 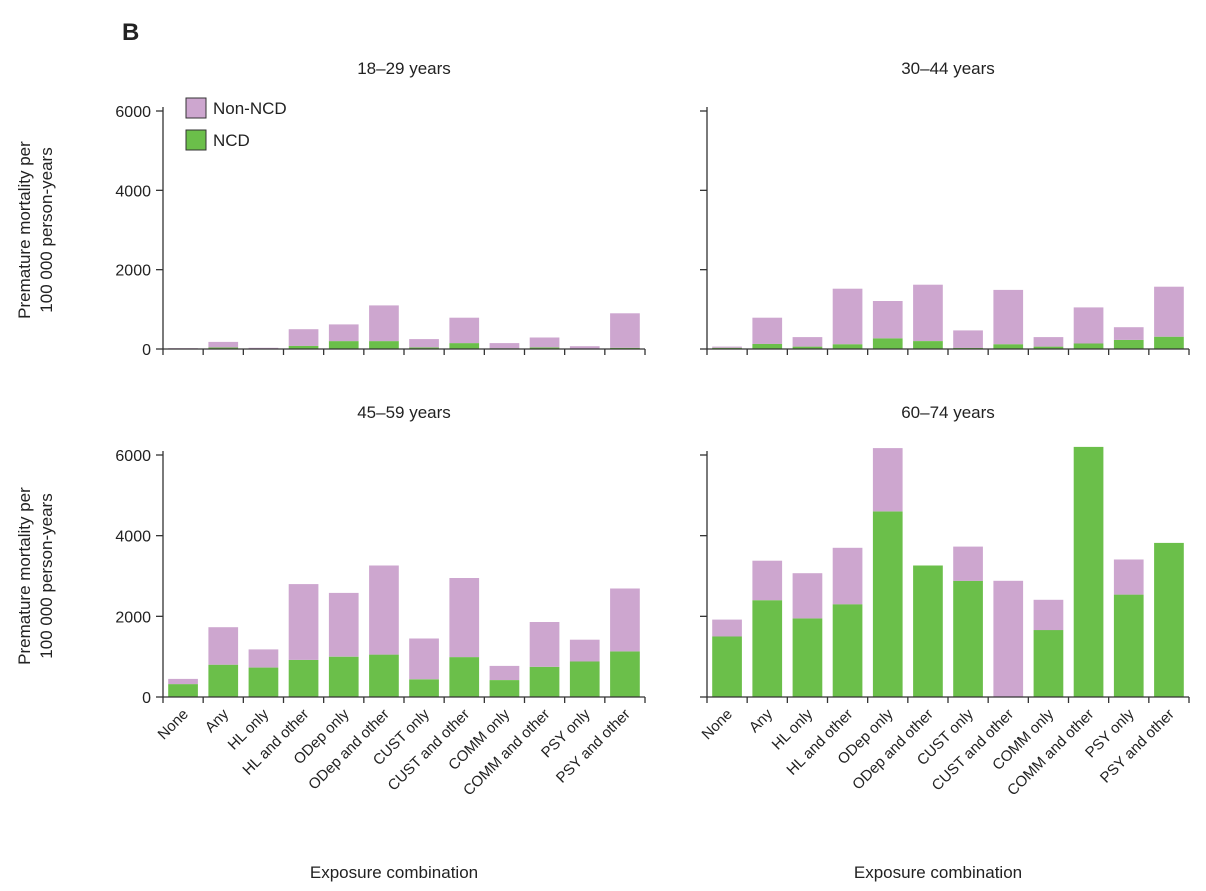 I want to click on bar-ncd-none, so click(x=183, y=690).